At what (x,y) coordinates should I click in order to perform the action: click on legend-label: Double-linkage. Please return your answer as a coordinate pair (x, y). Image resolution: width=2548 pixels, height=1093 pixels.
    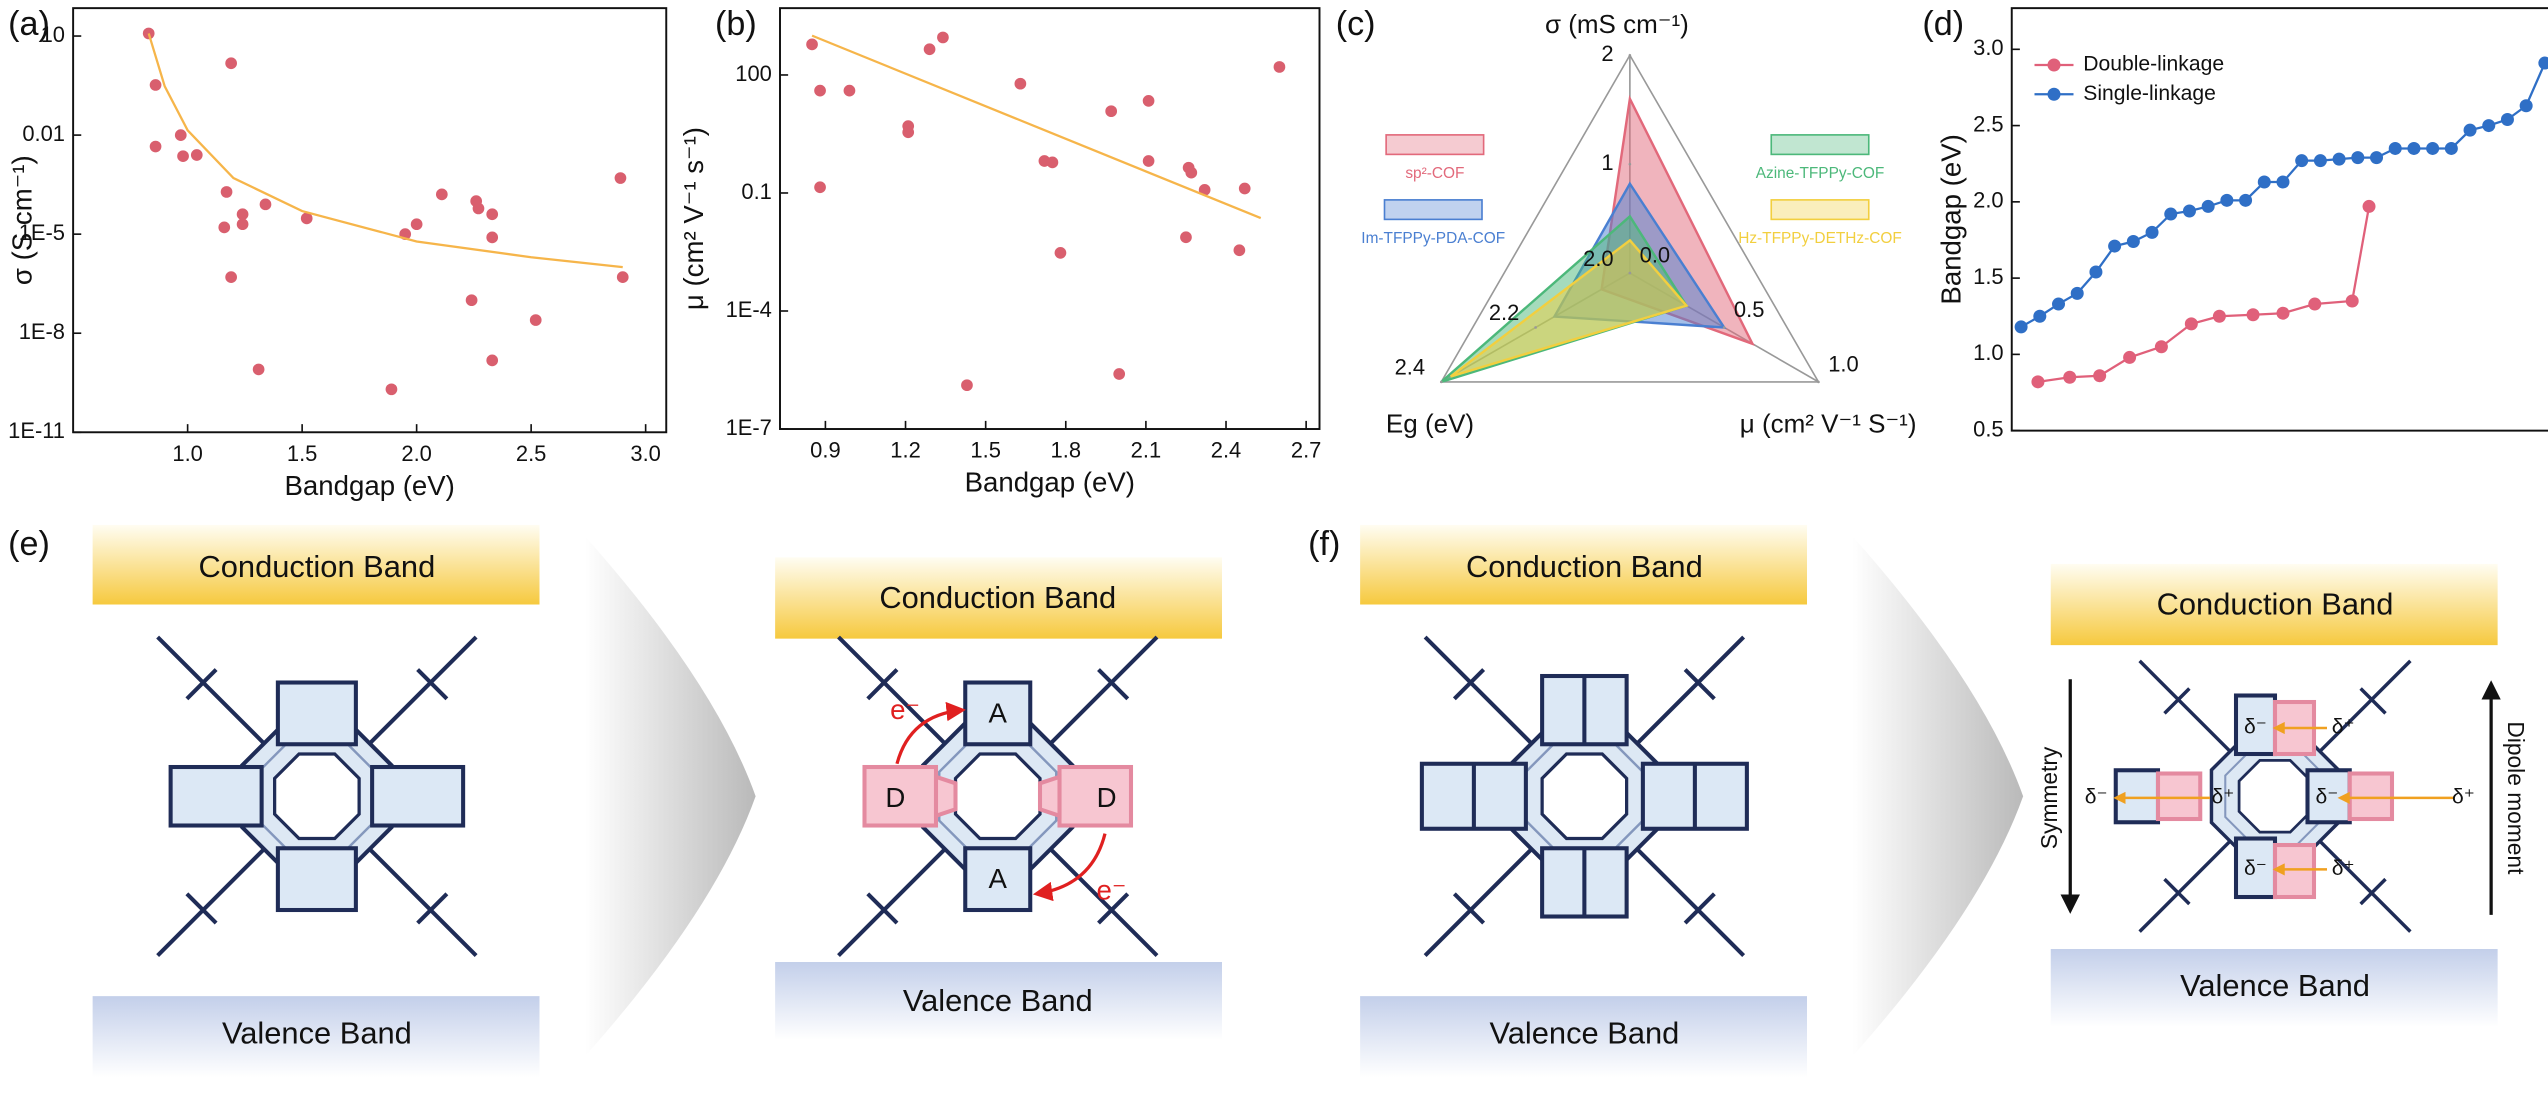
    Looking at the image, I should click on (2153, 64).